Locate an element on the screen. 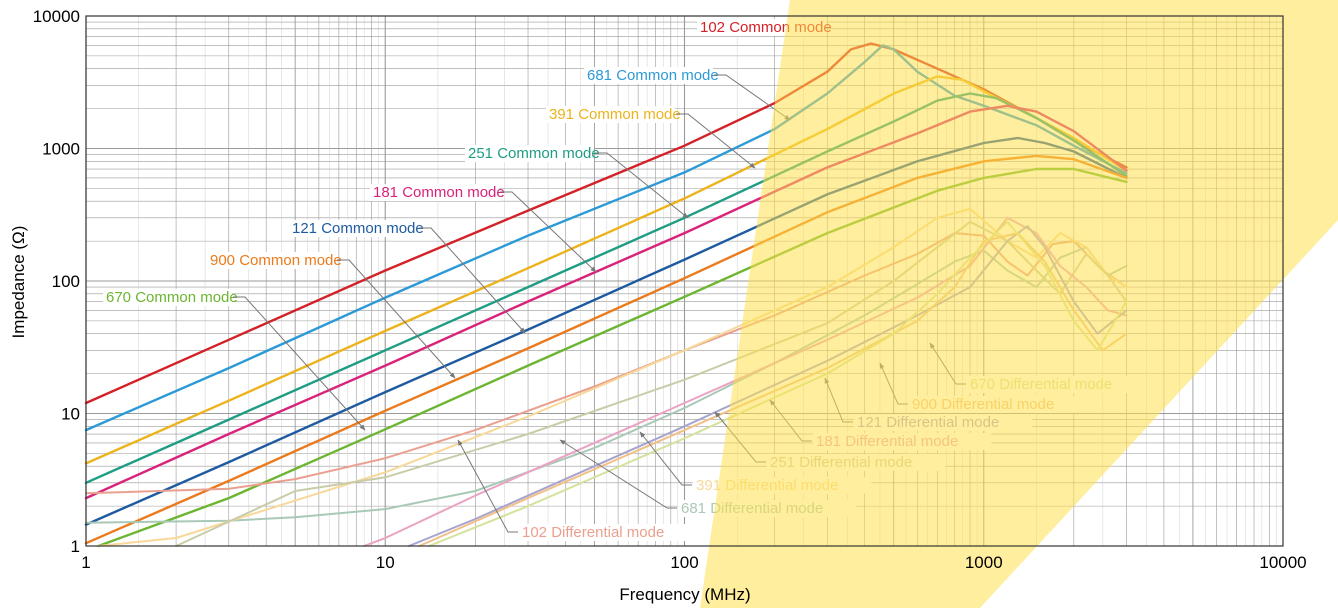  y-tick-label: 100 is located at coordinates (66, 281).